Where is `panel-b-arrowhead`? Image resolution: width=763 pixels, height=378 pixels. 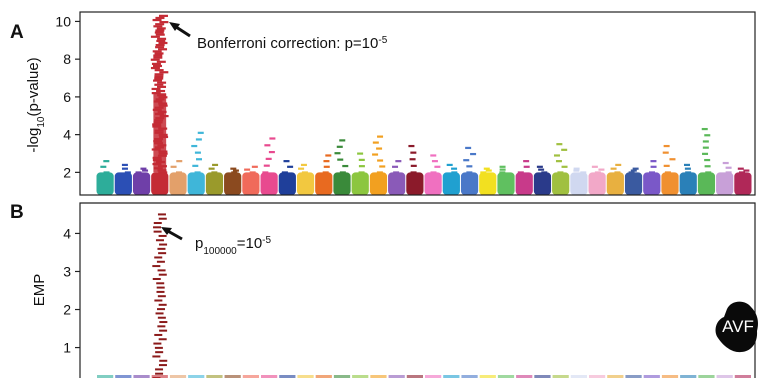
panel-b-arrowhead is located at coordinates (166, 231).